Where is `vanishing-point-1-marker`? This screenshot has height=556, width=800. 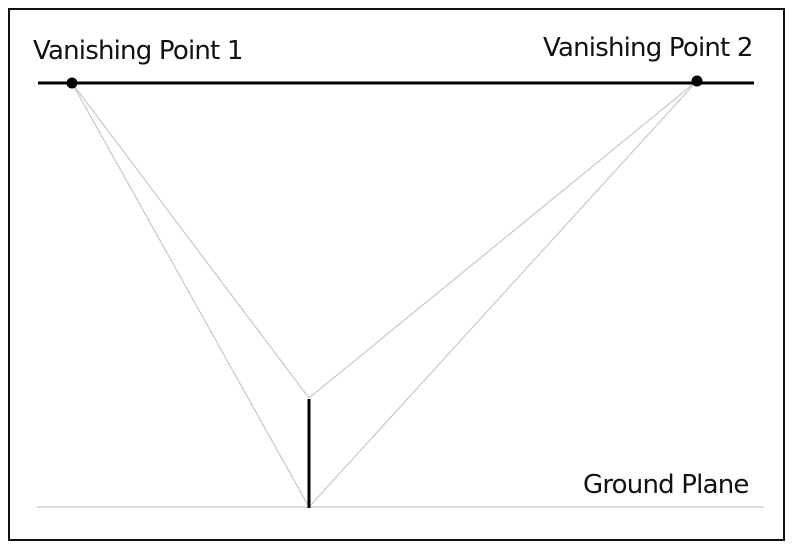 vanishing-point-1-marker is located at coordinates (72, 83).